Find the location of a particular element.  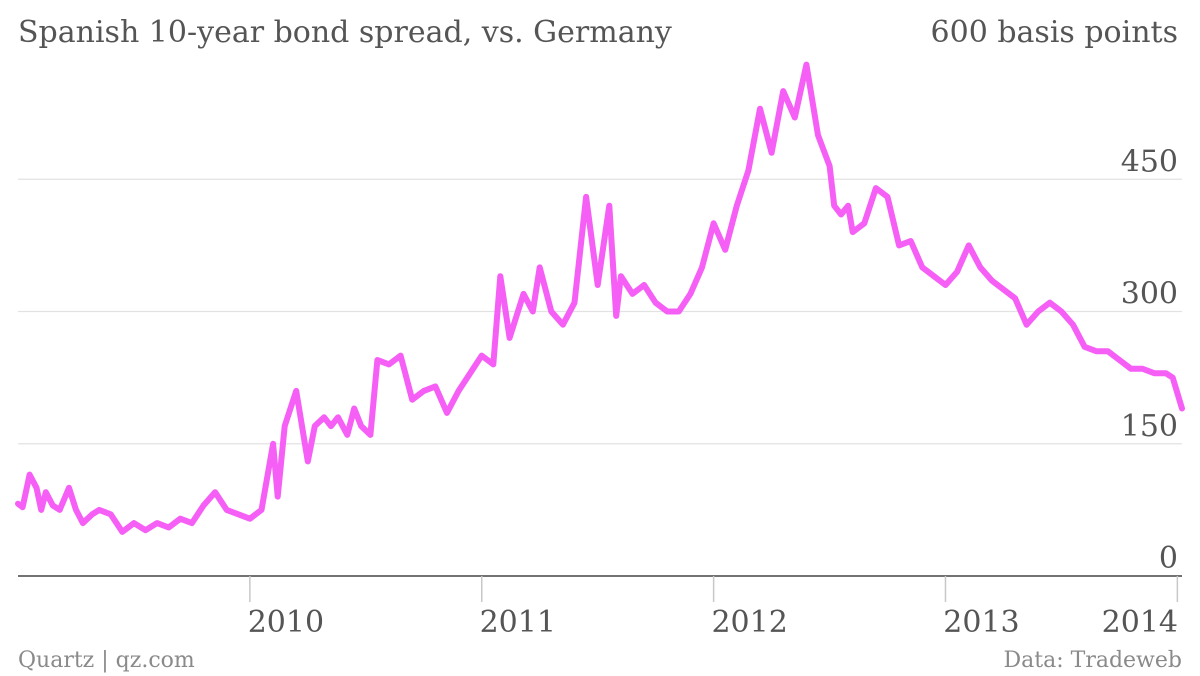

y-tick-label-0: 0 is located at coordinates (1168, 558).